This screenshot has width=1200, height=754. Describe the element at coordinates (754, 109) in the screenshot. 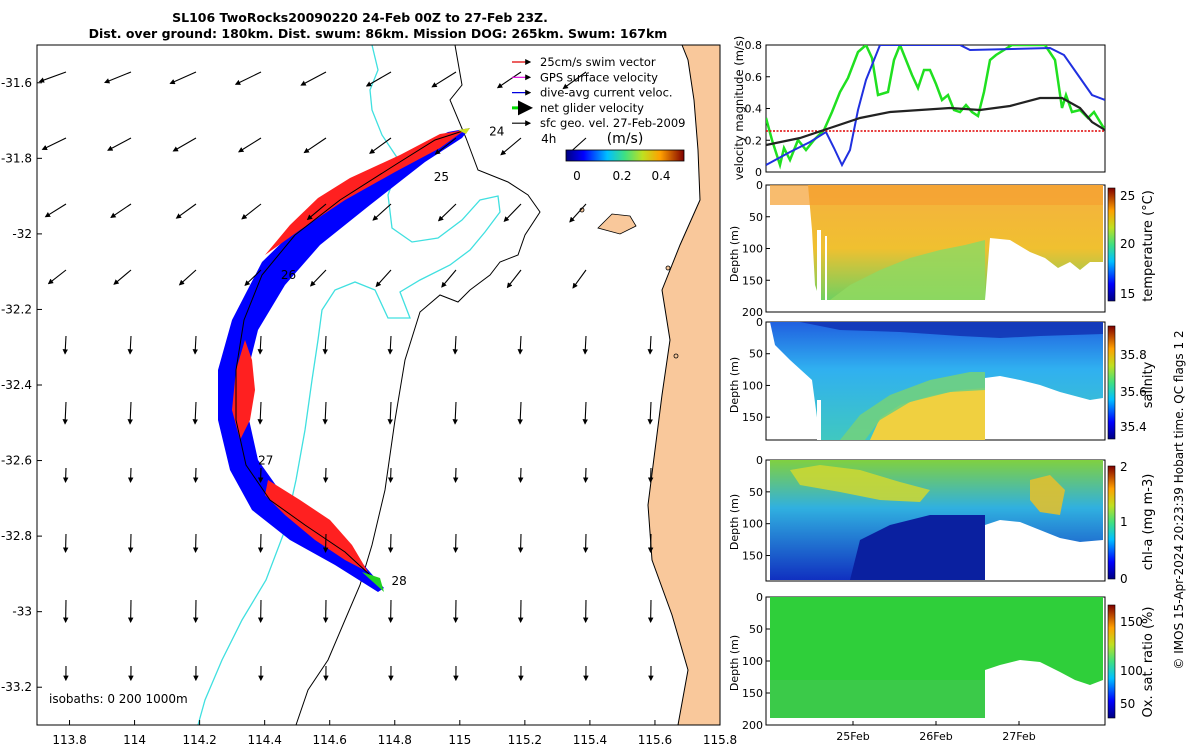

I see `velocity-tick-label: 0.4` at that location.